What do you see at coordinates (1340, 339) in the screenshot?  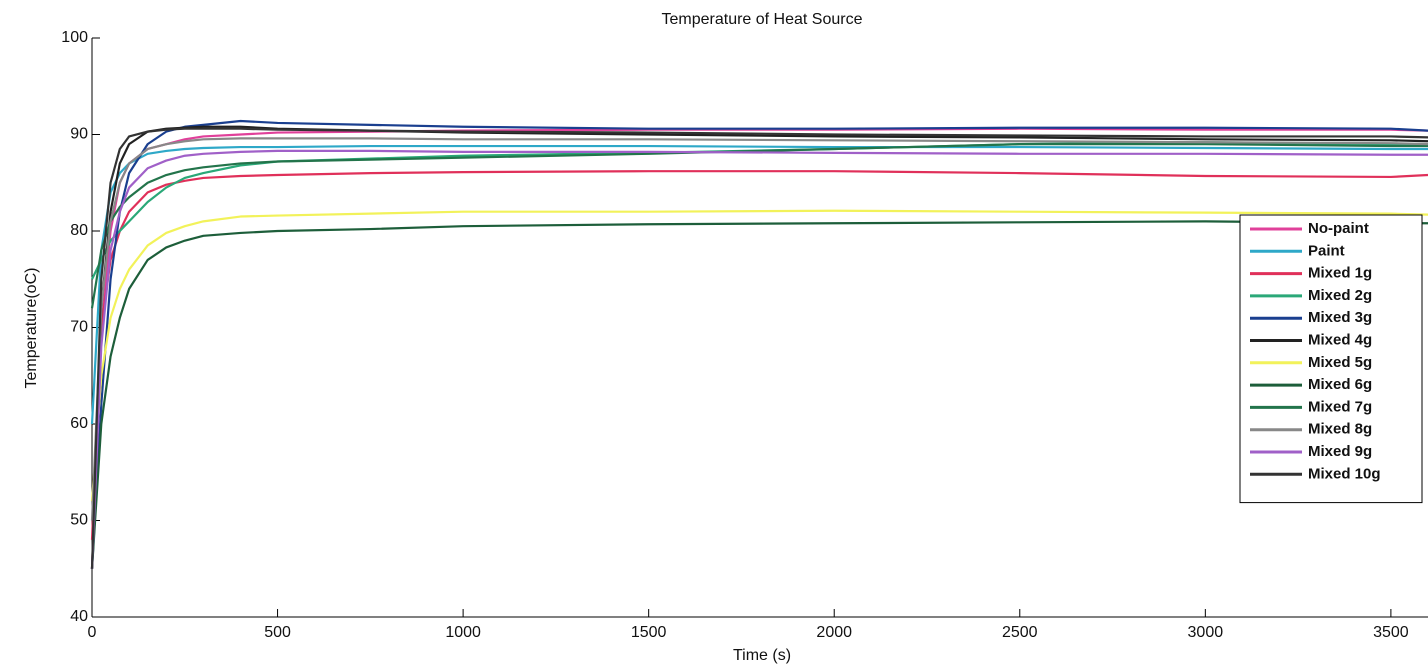 I see `legend-label: Mixed 4g` at bounding box center [1340, 339].